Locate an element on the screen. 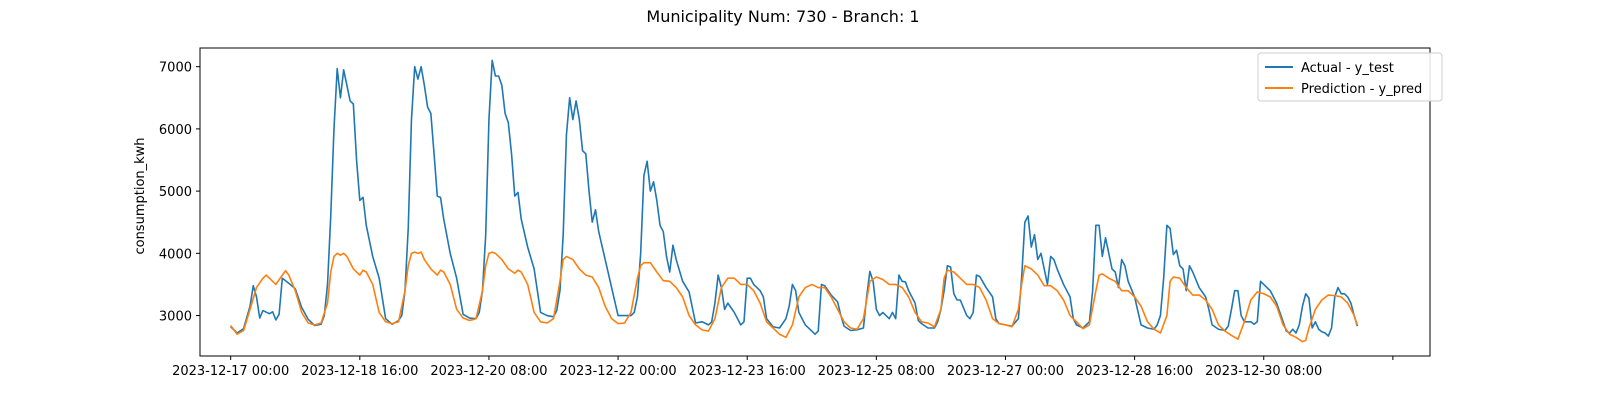 This screenshot has height=400, width=1600. x-tick-label: 2023-12-28 16:00 is located at coordinates (1134, 371).